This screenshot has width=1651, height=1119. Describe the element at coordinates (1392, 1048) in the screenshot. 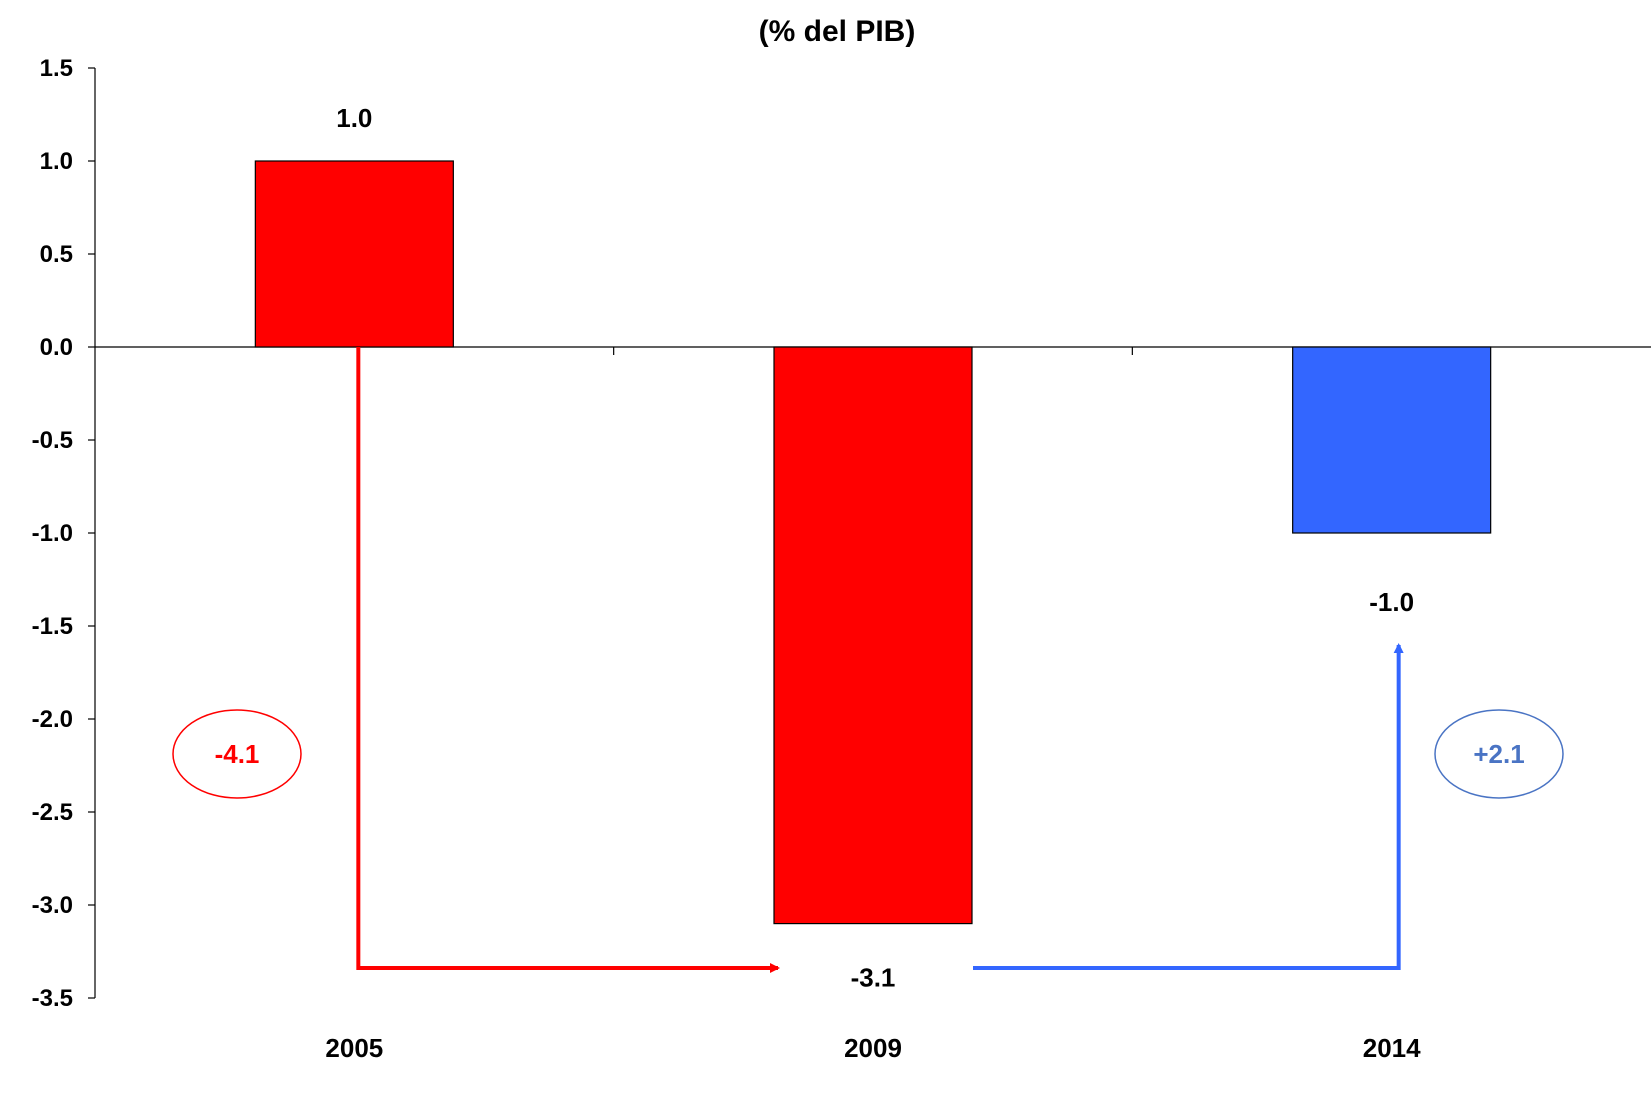

I see `x-tick-label: 2014` at that location.